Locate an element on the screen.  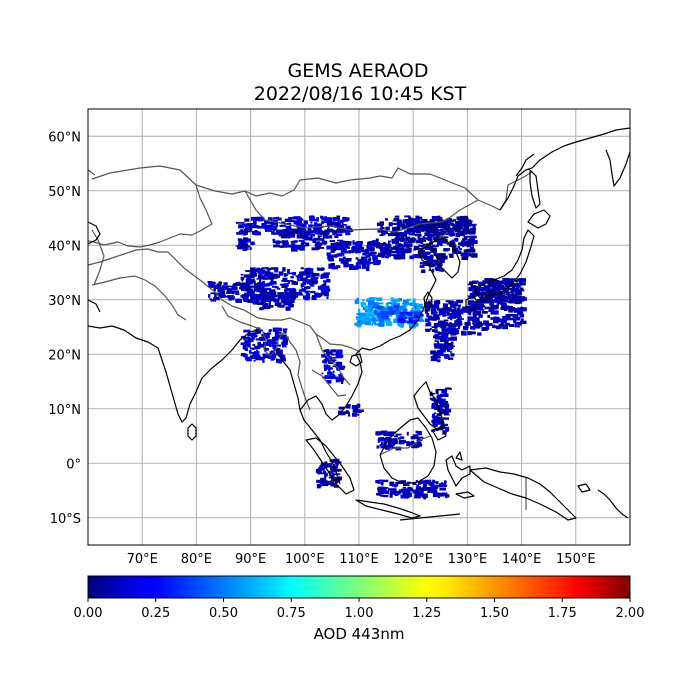
coast-arabian is located at coordinates (94, 306).